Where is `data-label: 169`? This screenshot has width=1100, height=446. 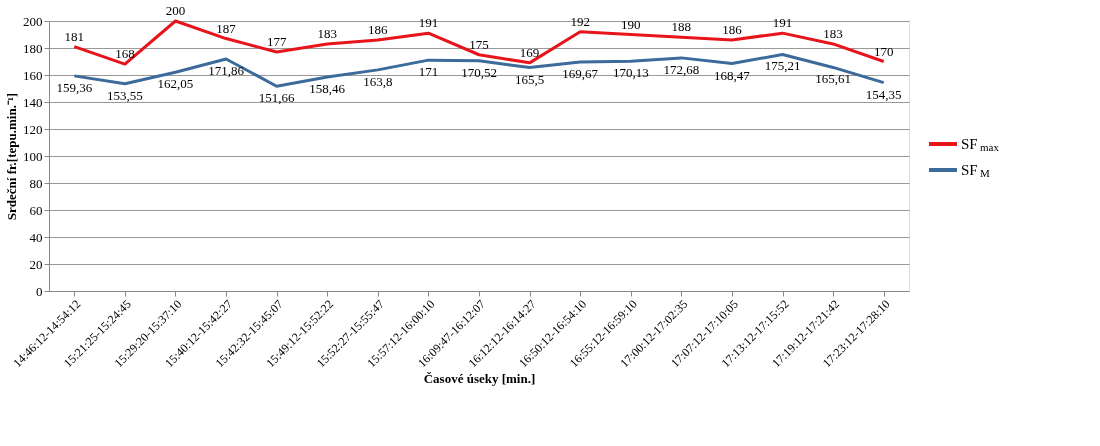
data-label: 169 is located at coordinates (529, 52).